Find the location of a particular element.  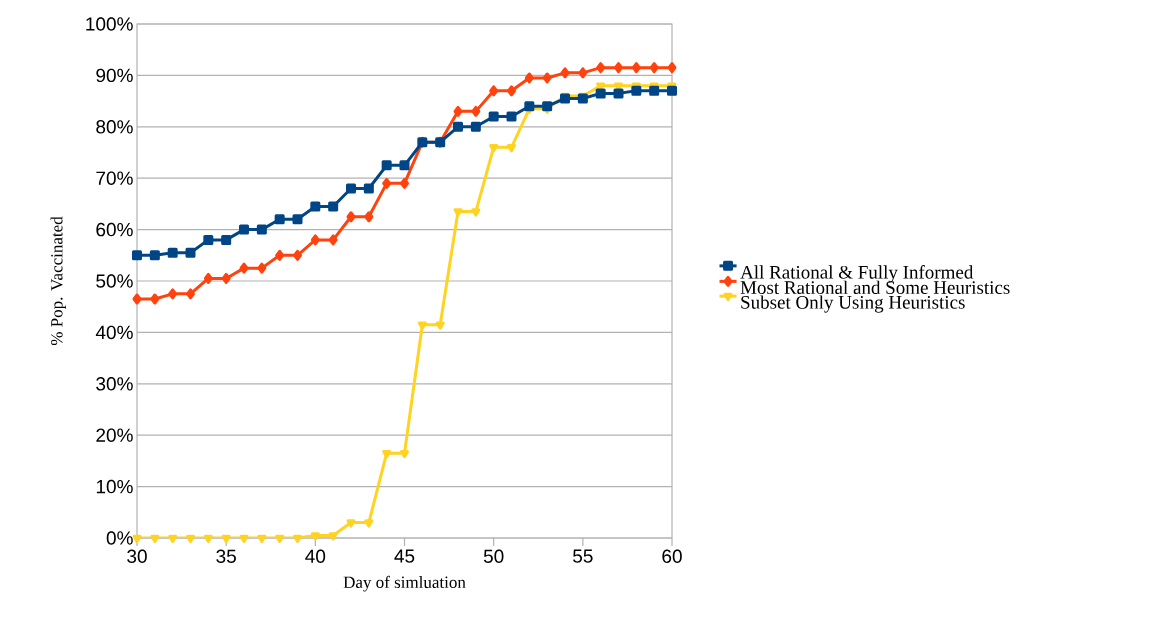

y-tick-label: 10% is located at coordinates (114, 486).